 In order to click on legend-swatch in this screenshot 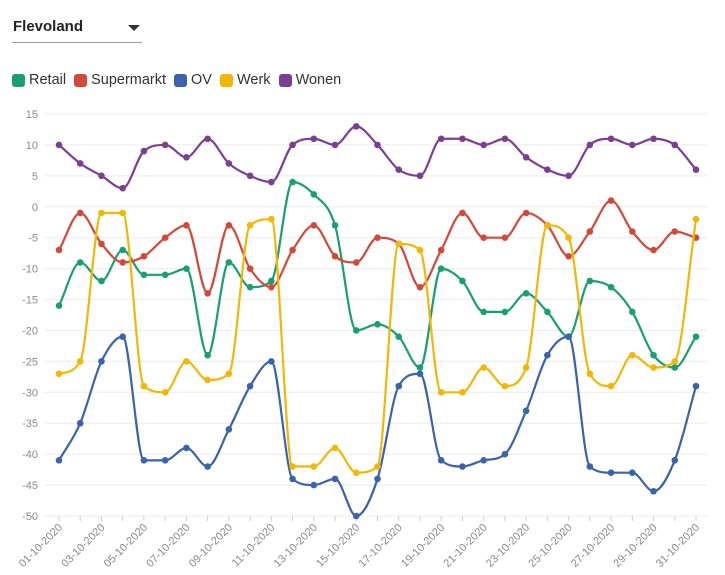, I will do `click(285, 80)`.